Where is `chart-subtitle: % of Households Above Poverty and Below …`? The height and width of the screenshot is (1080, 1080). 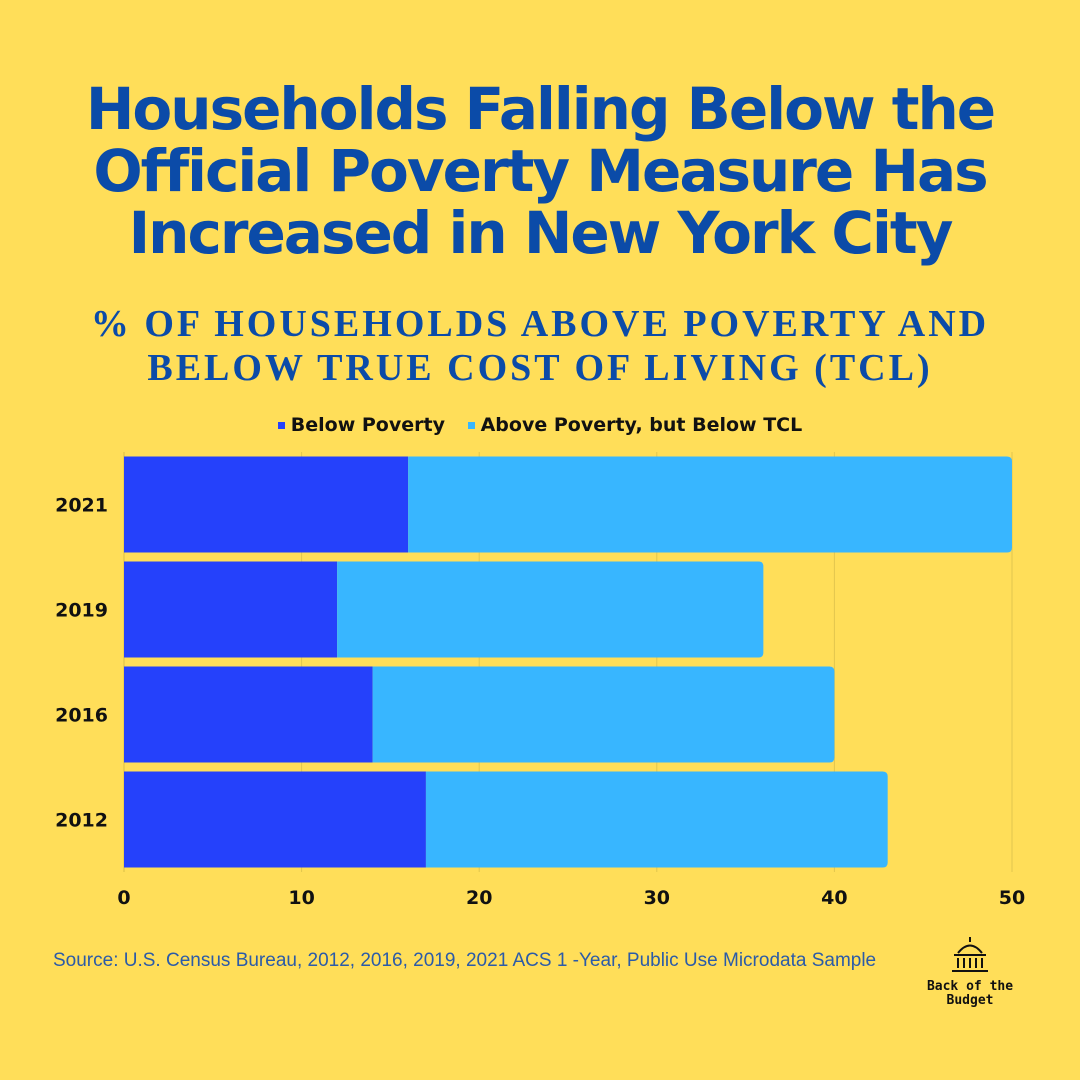 chart-subtitle: % of Households Above Poverty and Below … is located at coordinates (540, 346).